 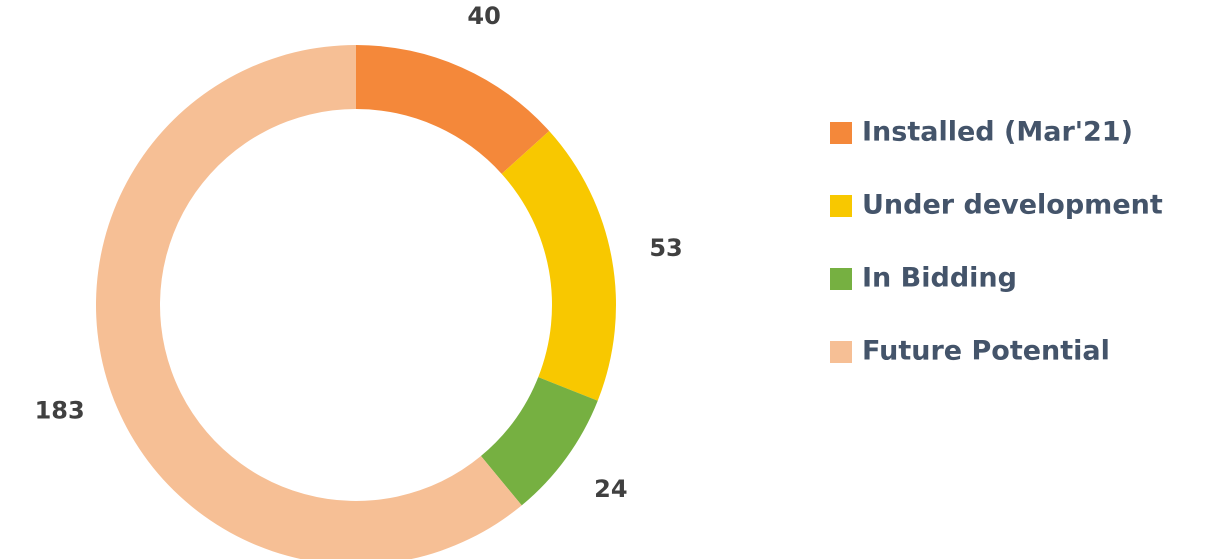 What do you see at coordinates (483, 16) in the screenshot?
I see `data-label: 40` at bounding box center [483, 16].